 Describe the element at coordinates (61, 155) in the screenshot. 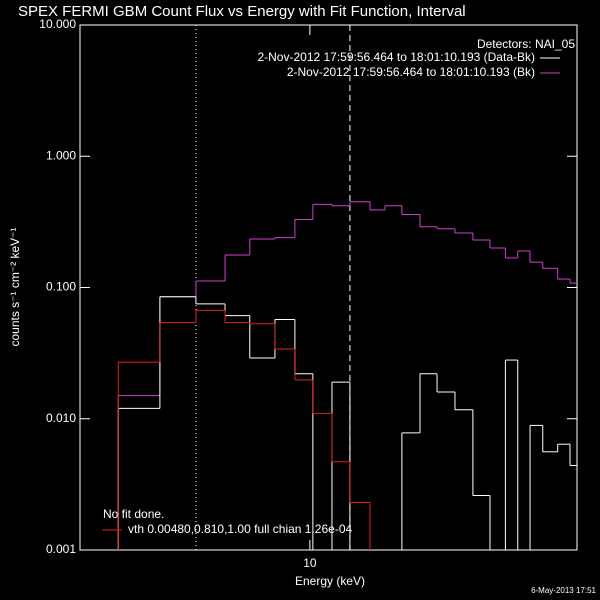

I see `y-tick-label: 1.000` at that location.